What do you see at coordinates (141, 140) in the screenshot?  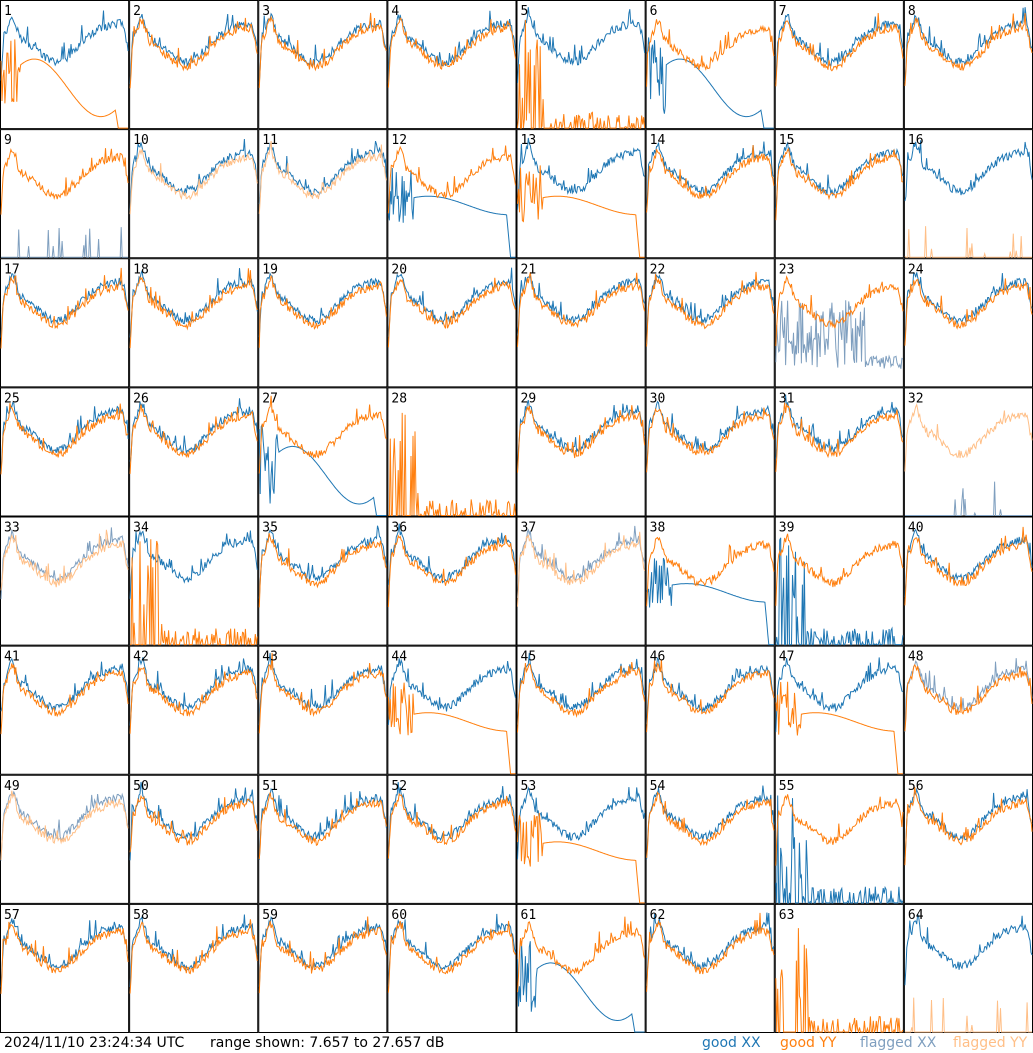 I see `panel-label: 10` at bounding box center [141, 140].